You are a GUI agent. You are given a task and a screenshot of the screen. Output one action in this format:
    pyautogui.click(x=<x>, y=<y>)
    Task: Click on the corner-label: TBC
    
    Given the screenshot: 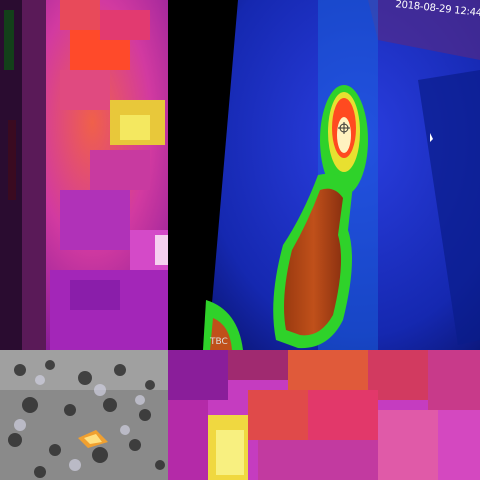 What is the action you would take?
    pyautogui.click(x=219, y=342)
    